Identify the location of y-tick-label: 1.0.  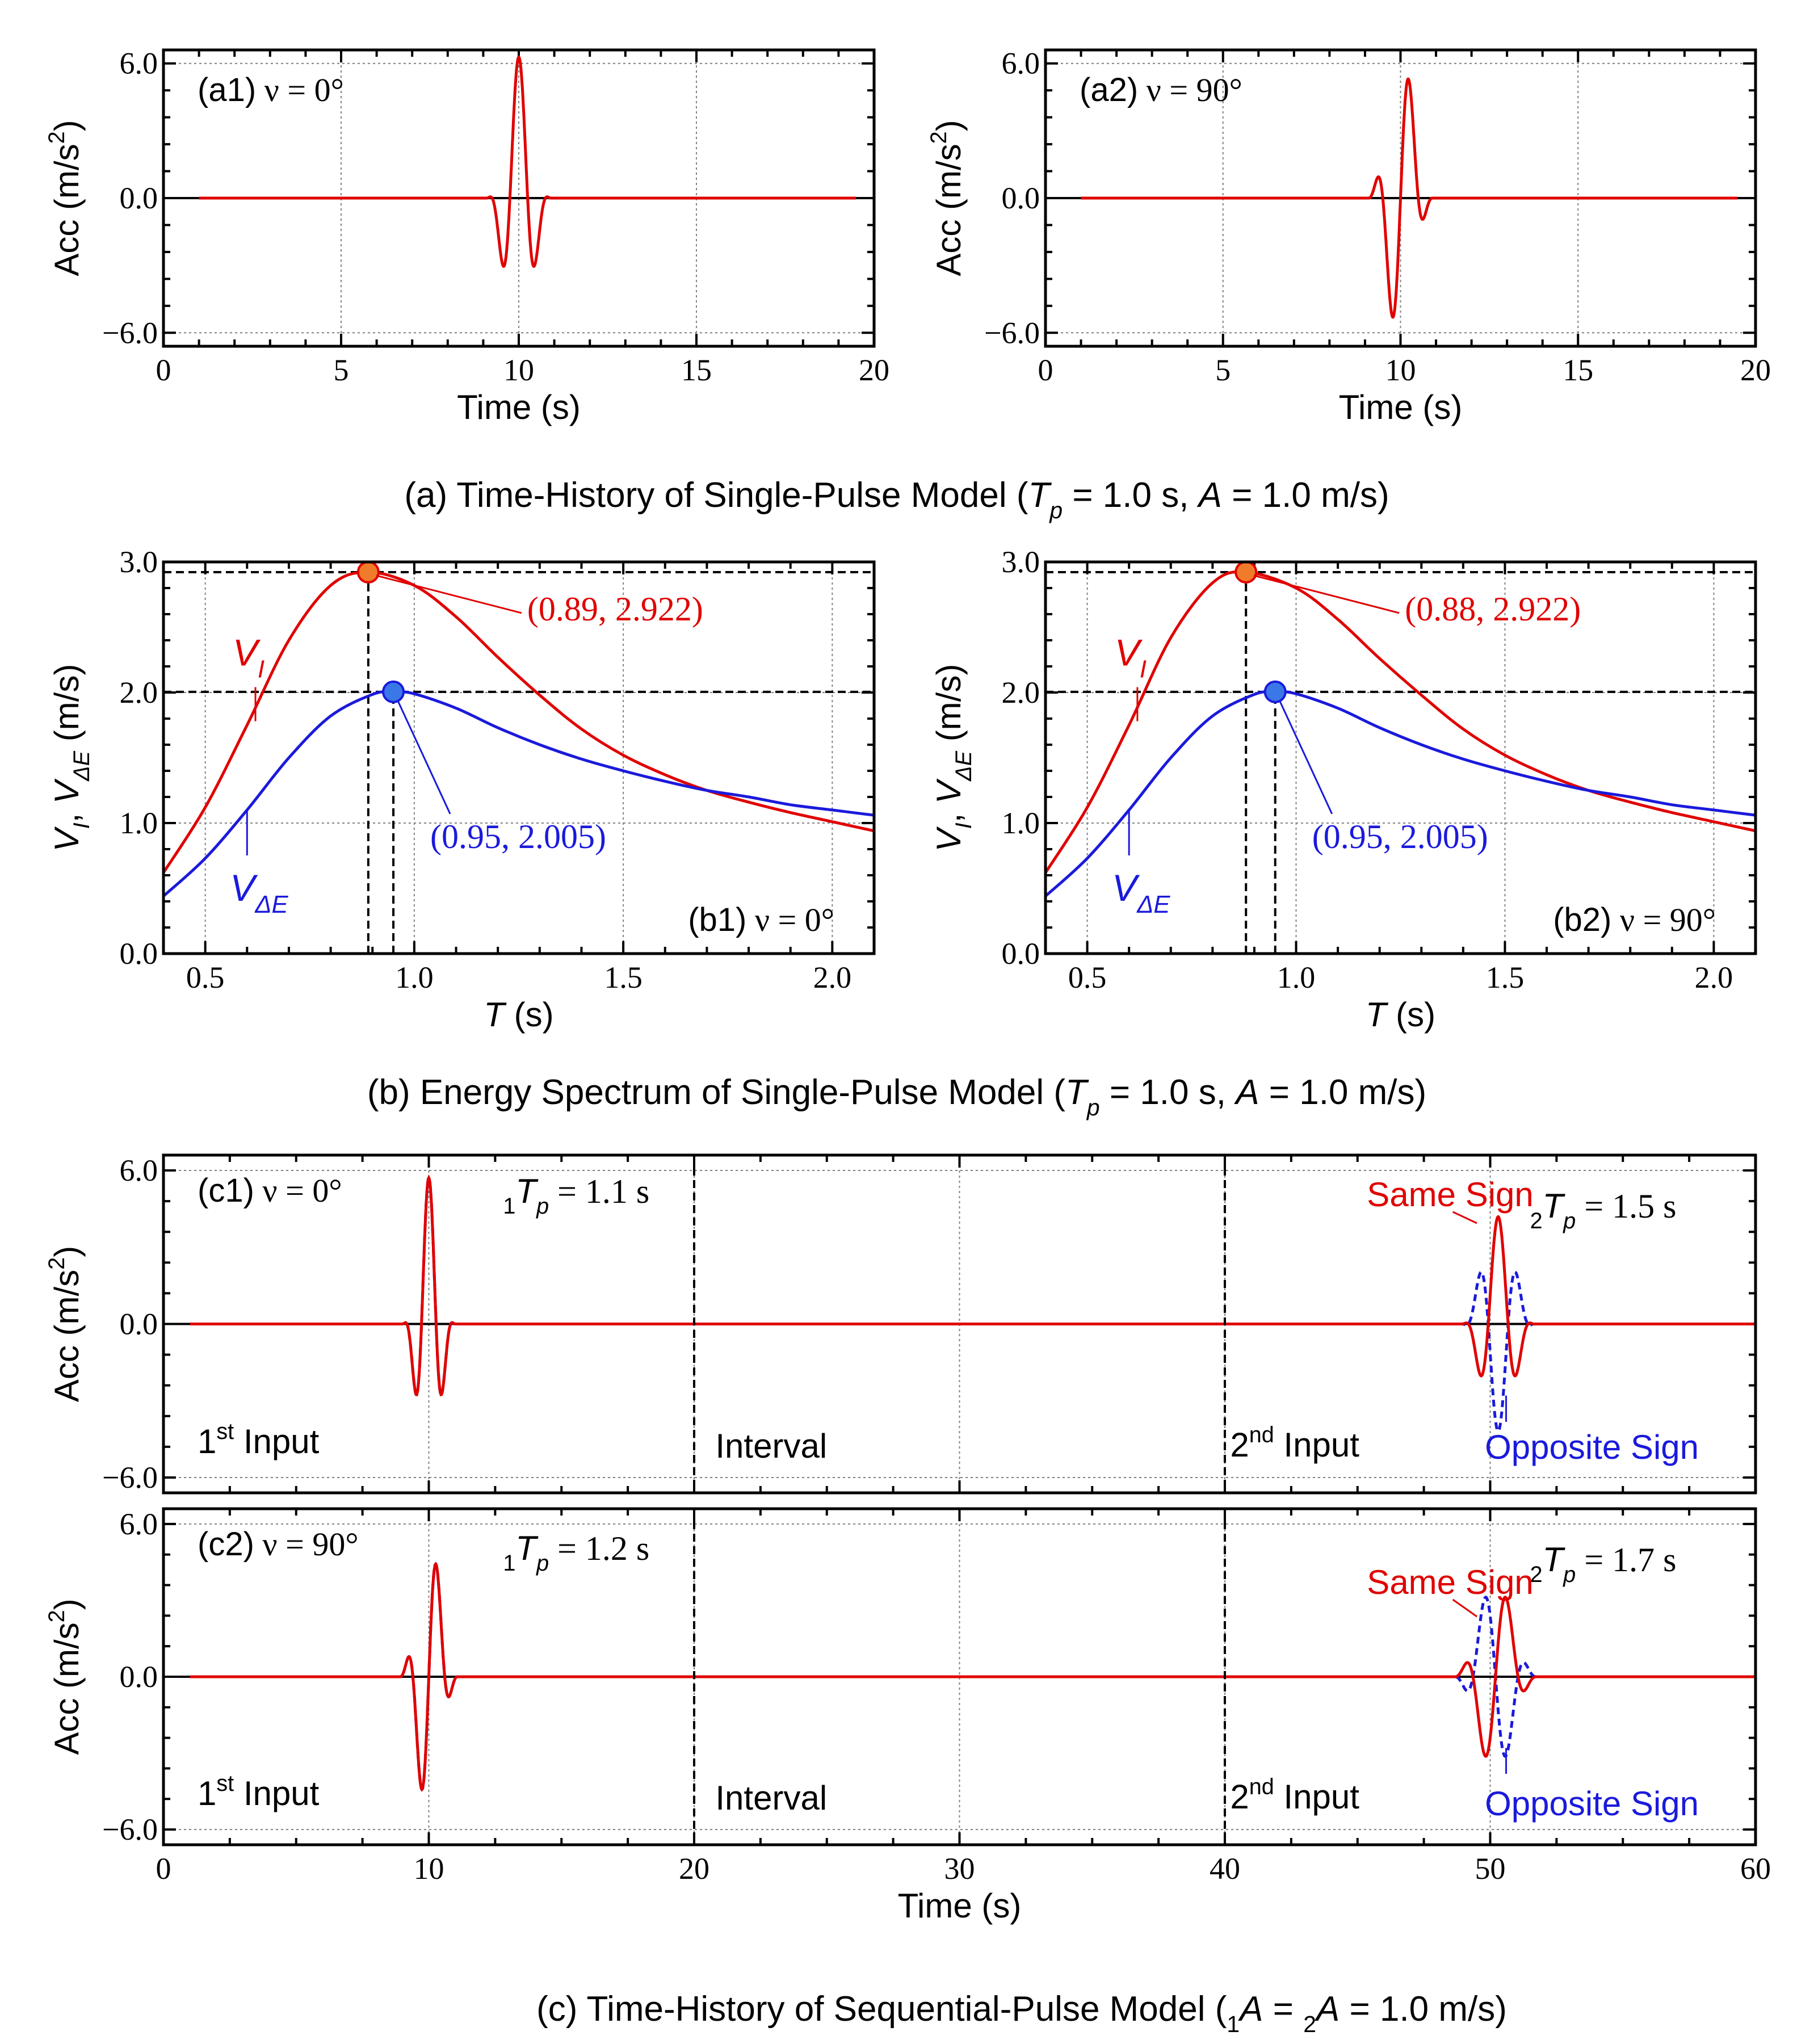
(1021, 823).